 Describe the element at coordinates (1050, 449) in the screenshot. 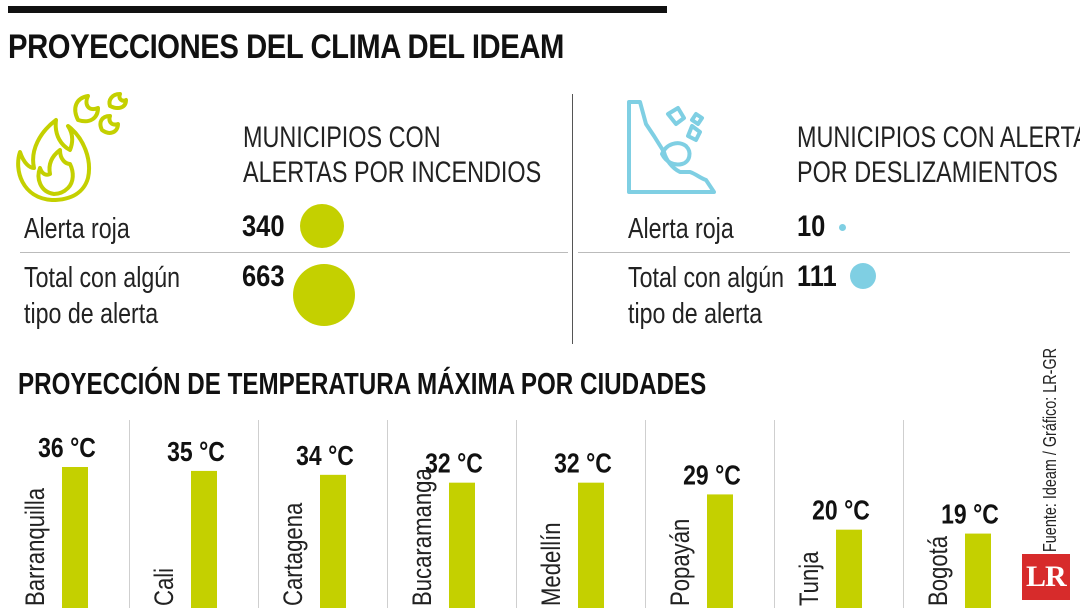

I see `source-credit: Fuente: Ideam / Gráfico: LR-GR` at that location.